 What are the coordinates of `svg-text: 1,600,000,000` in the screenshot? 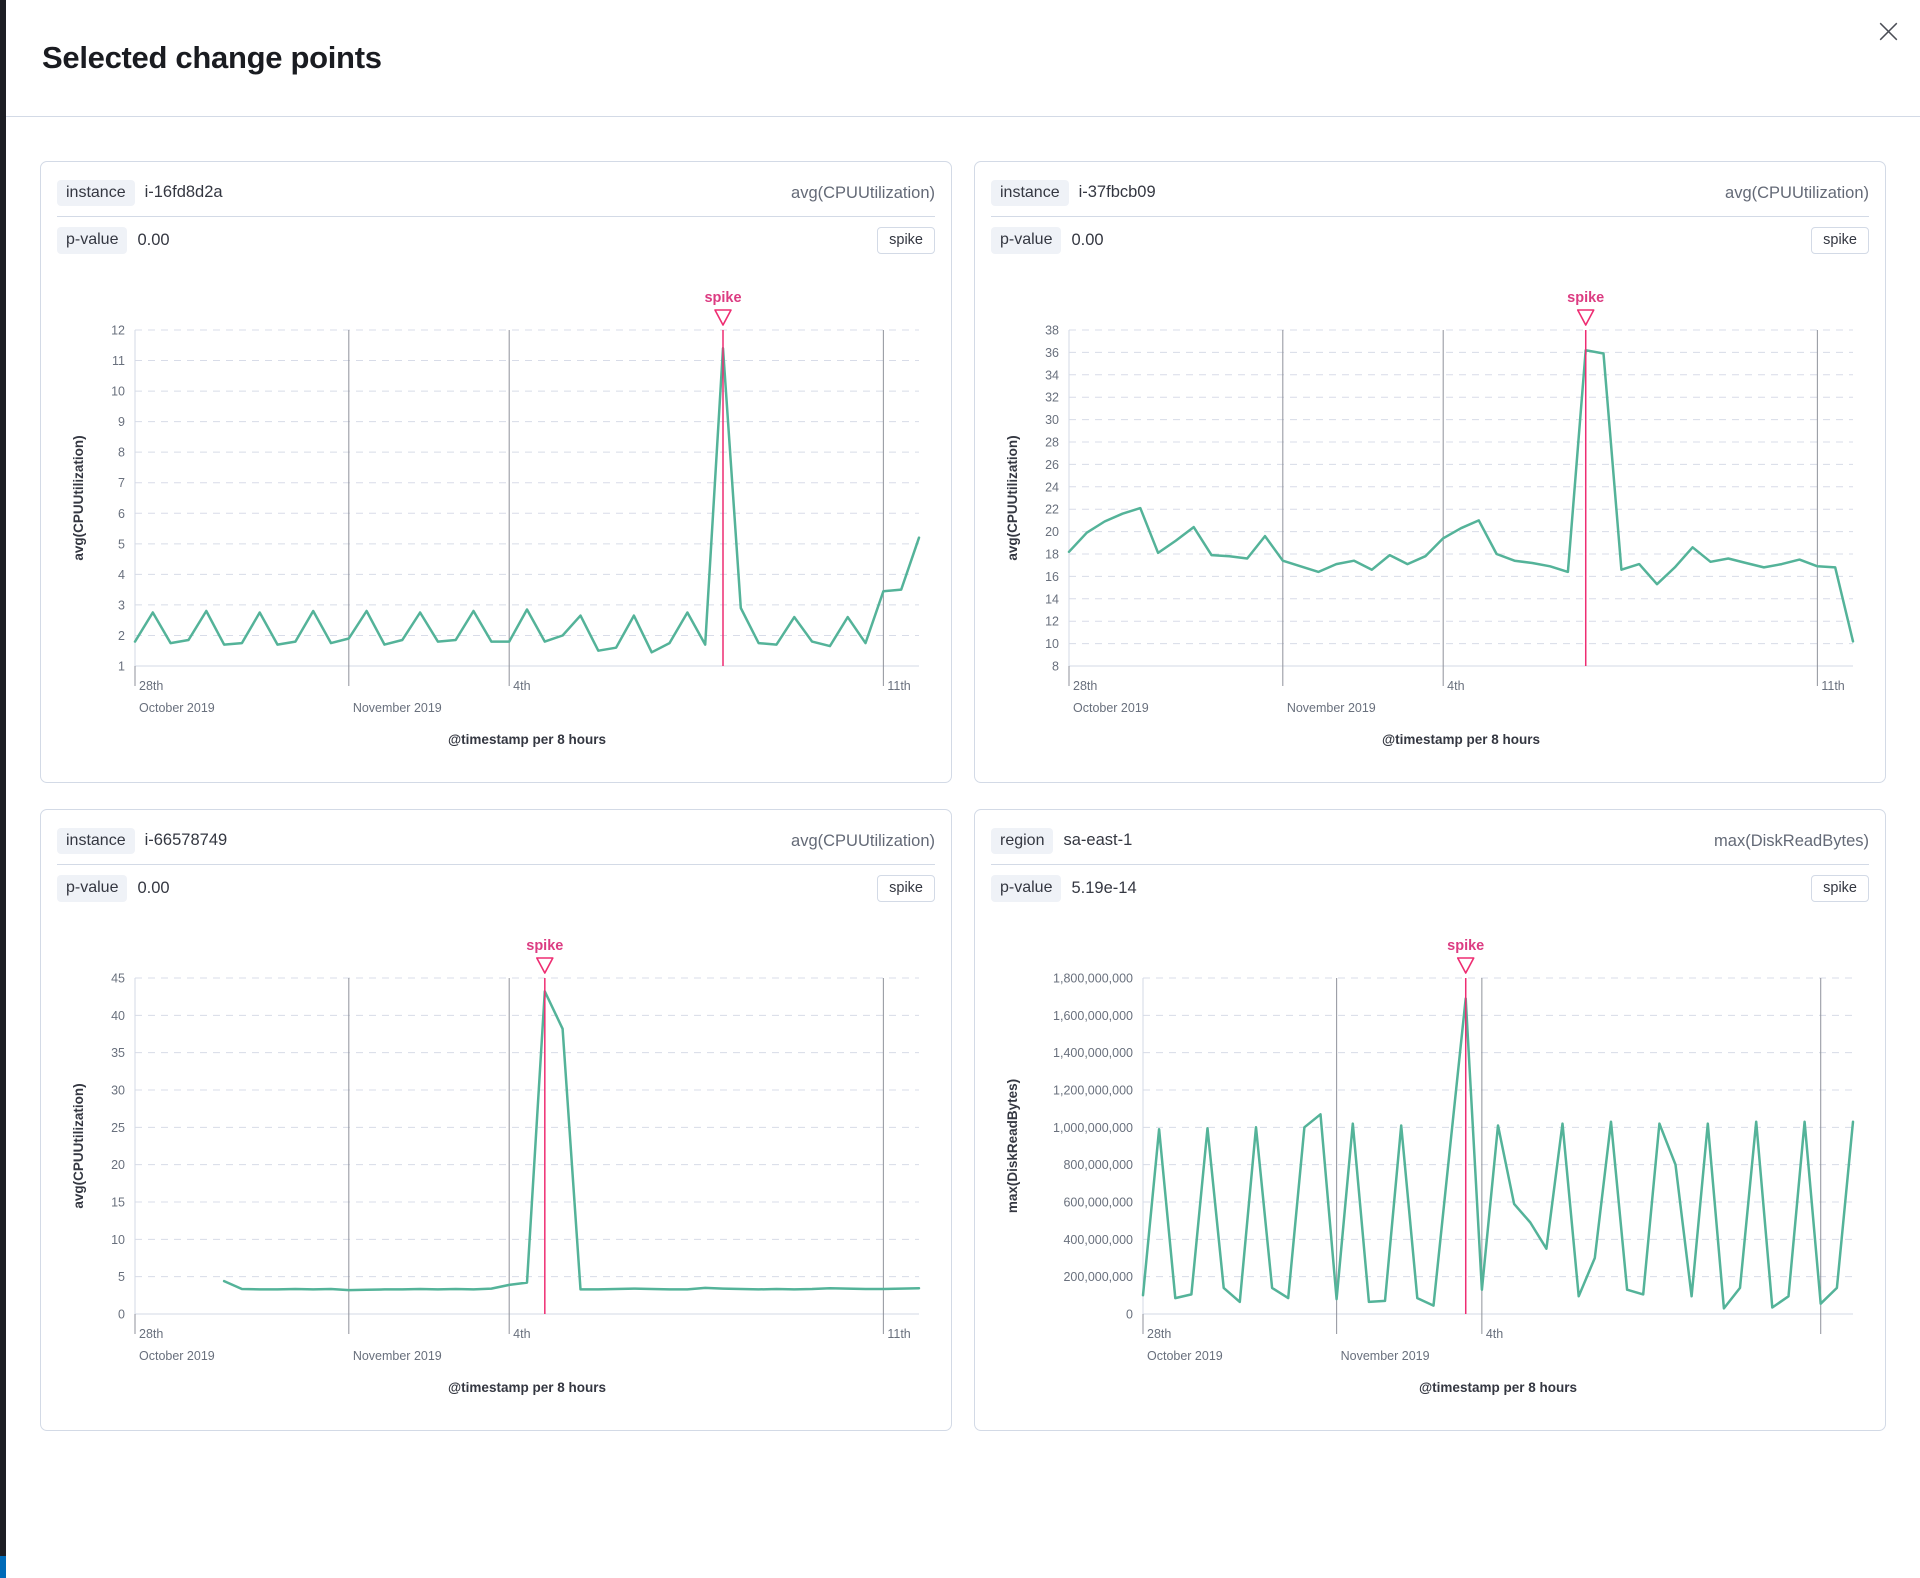 It's located at (1093, 1016).